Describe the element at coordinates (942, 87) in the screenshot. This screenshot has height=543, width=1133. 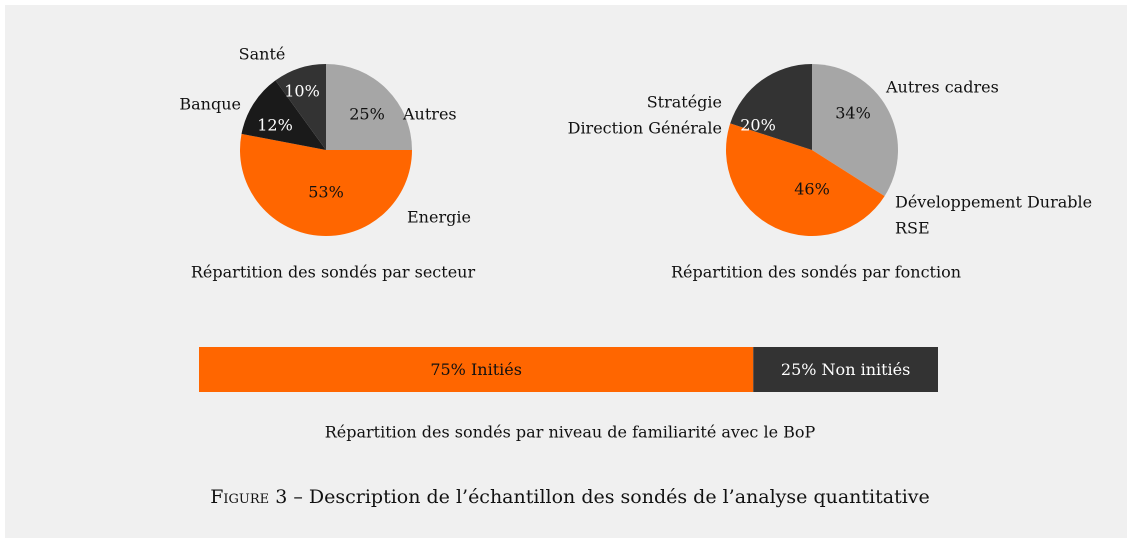
I see `slice-label: Autres cadres` at that location.